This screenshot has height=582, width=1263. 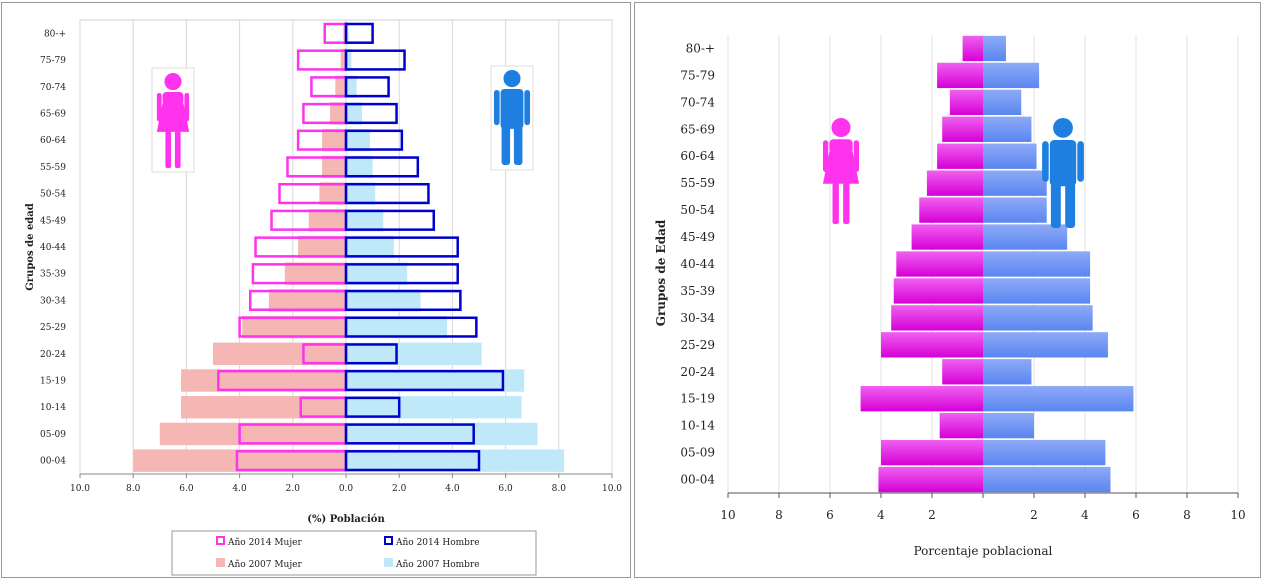 I want to click on y-tick-label: 60-64, so click(x=53, y=141).